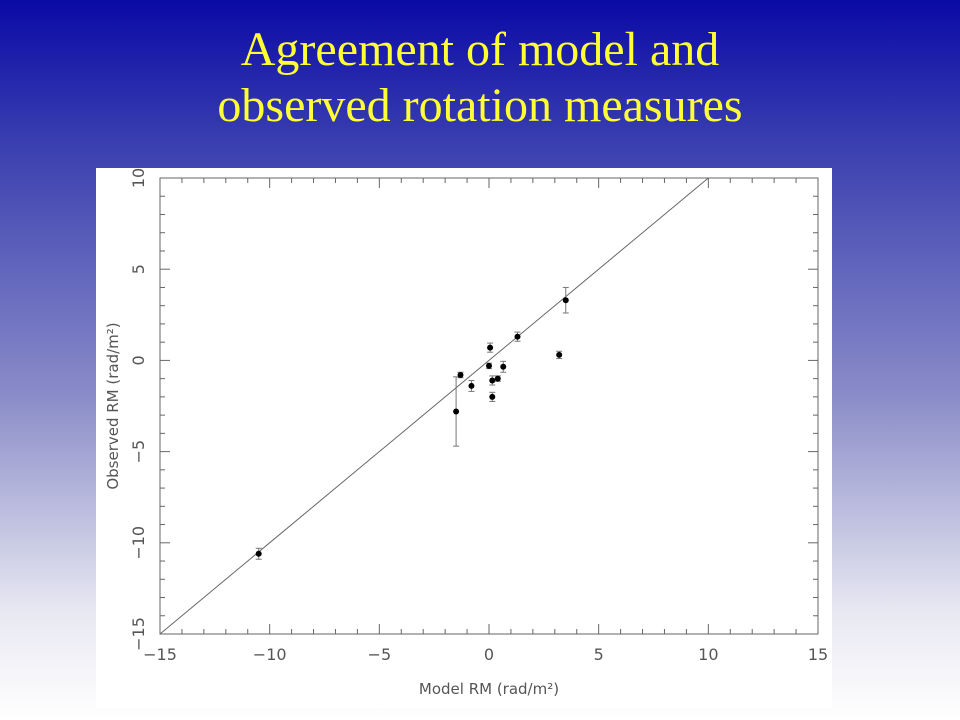 This screenshot has height=720, width=960. Describe the element at coordinates (480, 105) in the screenshot. I see `title-line-2: observed rotation measures` at that location.